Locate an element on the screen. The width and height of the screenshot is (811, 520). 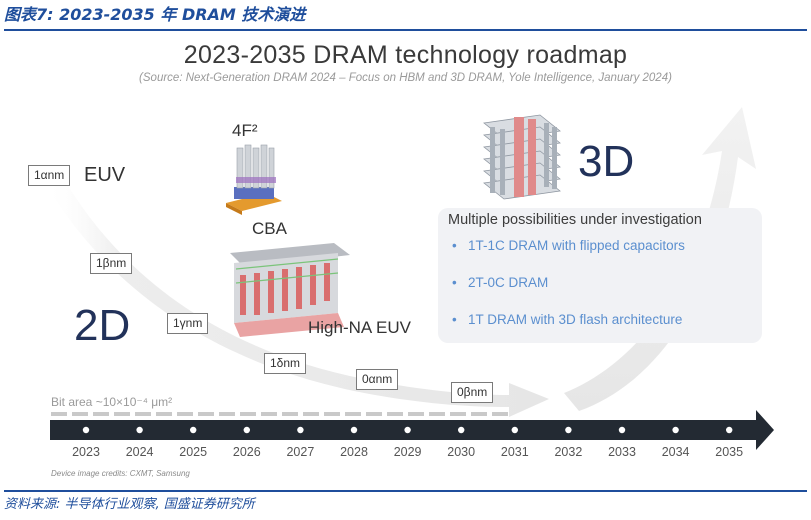
node-tag-1gamma: 1γnm is located at coordinates (188, 323).